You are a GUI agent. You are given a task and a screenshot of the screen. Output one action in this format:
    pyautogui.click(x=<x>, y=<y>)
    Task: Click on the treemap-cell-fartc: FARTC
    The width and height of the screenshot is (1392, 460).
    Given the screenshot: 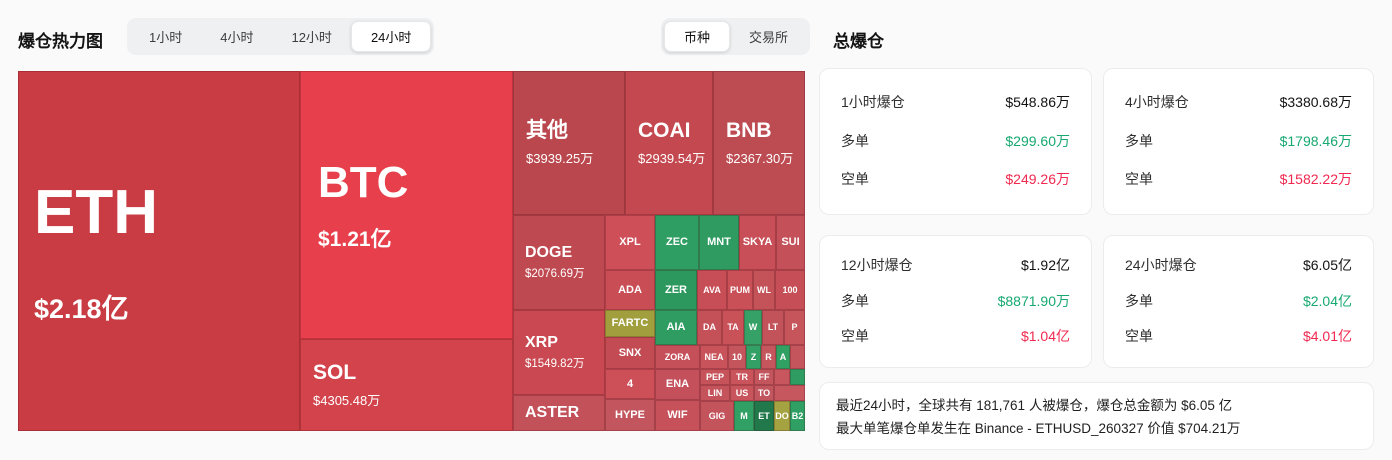 What is the action you would take?
    pyautogui.click(x=630, y=323)
    